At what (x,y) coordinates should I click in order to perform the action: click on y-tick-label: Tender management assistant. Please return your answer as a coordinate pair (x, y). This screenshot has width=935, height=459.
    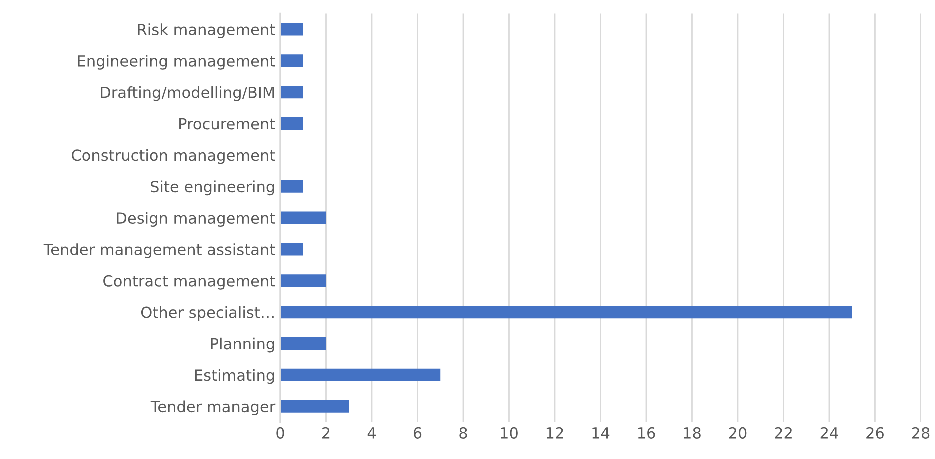
    Looking at the image, I should click on (160, 251).